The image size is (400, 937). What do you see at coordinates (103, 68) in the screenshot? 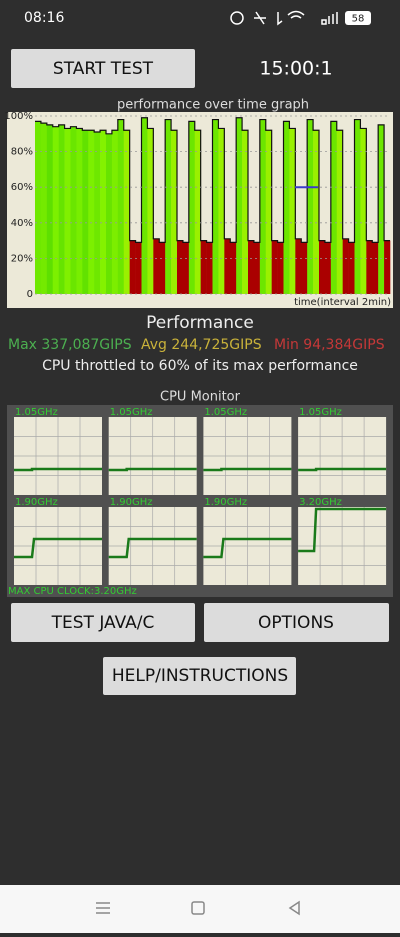
I see `start-button` at bounding box center [103, 68].